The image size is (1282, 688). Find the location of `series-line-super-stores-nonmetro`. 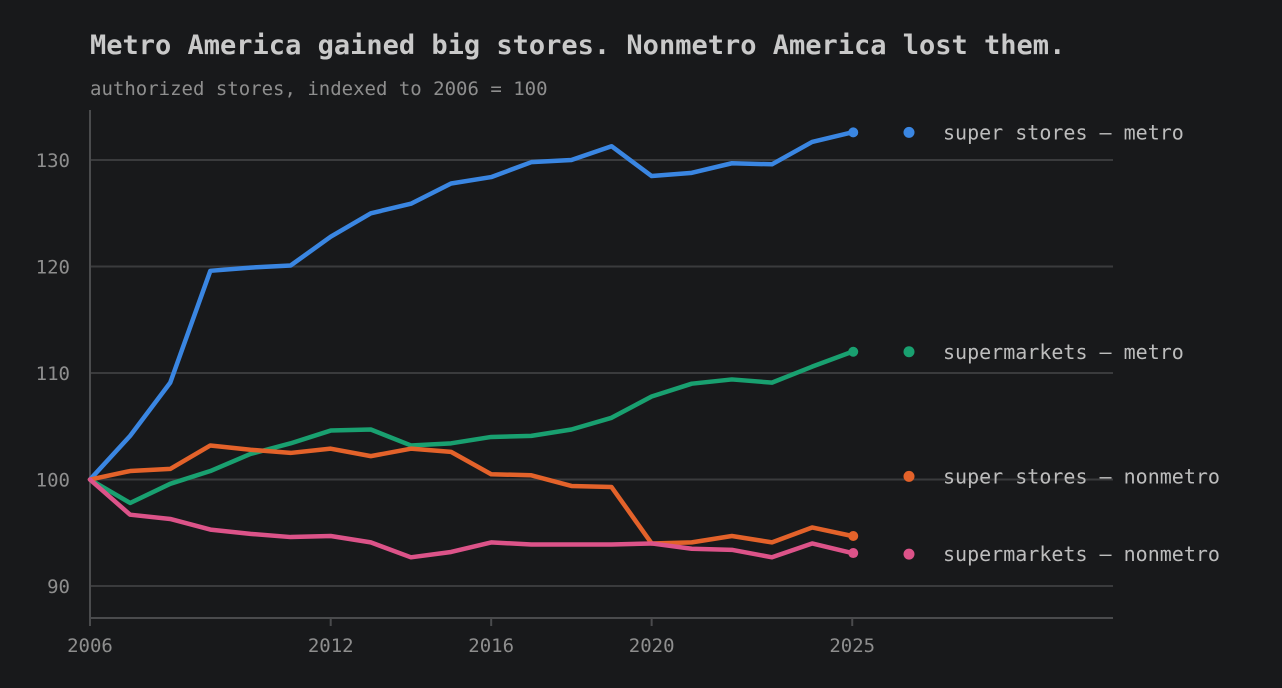

series-line-super-stores-nonmetro is located at coordinates (471, 494).